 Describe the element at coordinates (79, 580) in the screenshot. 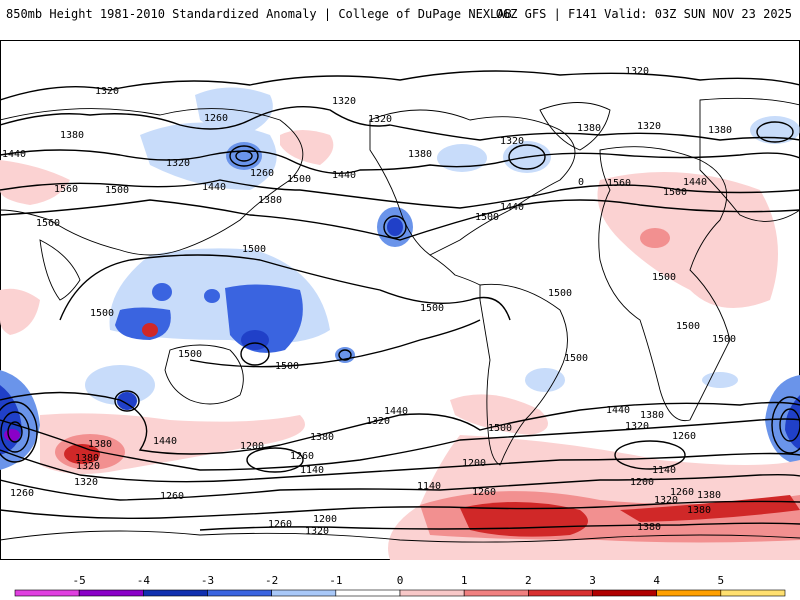

I see `colorbar-tick-label: -5` at that location.